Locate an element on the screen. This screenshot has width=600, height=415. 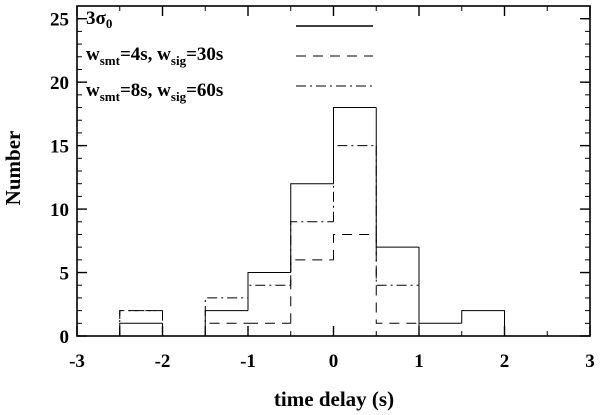
legend-label-3sigma-main: 3σ is located at coordinates (96, 18).